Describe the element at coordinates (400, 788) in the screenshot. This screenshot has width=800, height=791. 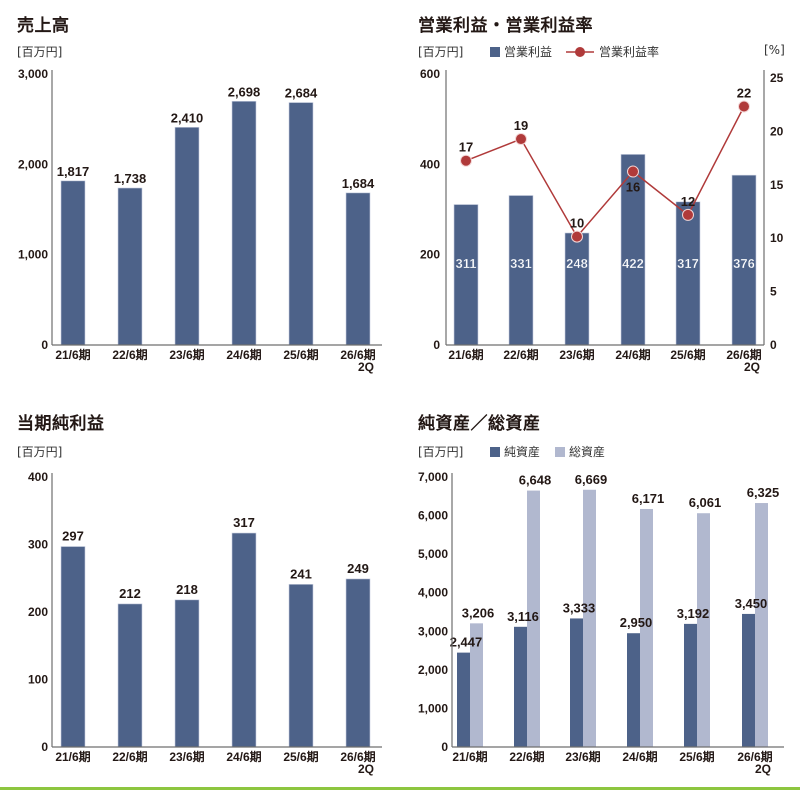
I see `bottom-divider` at that location.